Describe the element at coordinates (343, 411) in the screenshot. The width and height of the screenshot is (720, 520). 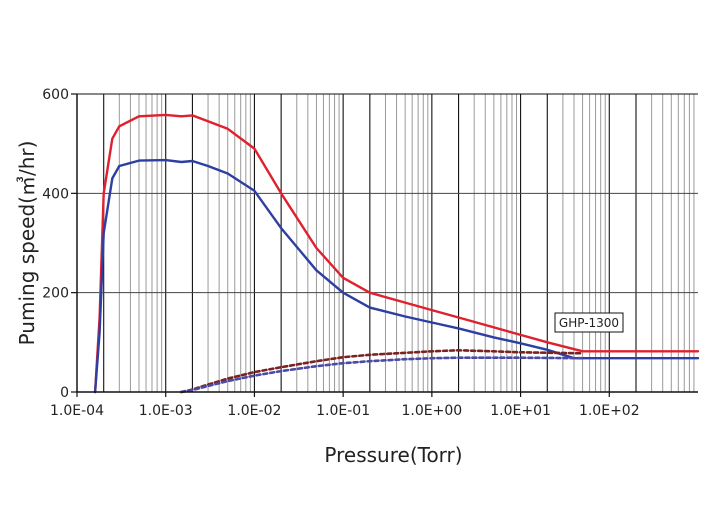
I see `x-tick-label: 1.0E-01` at that location.